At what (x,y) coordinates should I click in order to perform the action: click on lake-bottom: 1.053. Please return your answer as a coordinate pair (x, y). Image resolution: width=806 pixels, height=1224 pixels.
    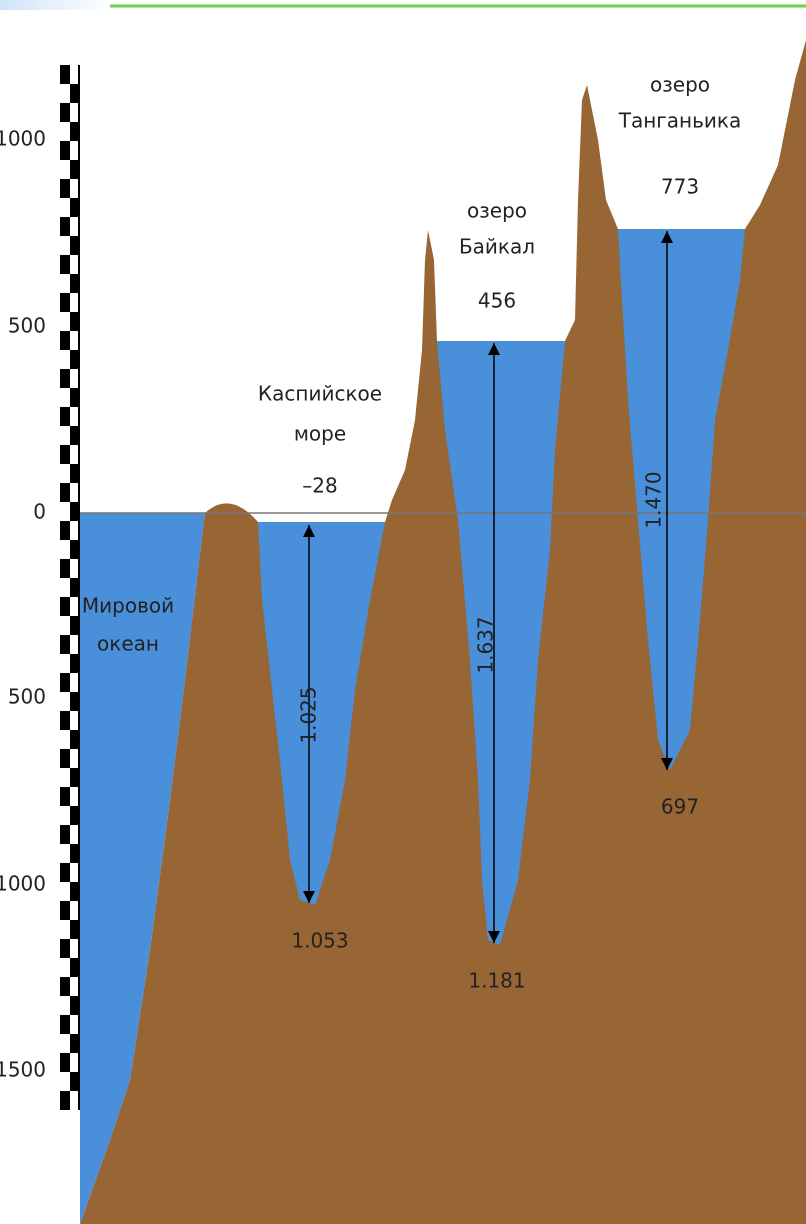
    Looking at the image, I should click on (319, 941).